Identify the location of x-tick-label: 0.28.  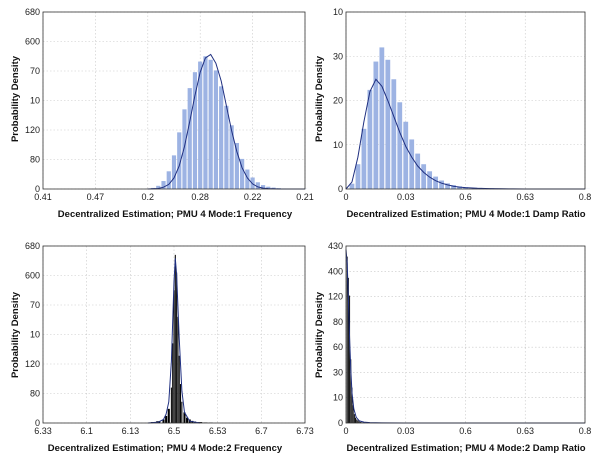
(200, 197).